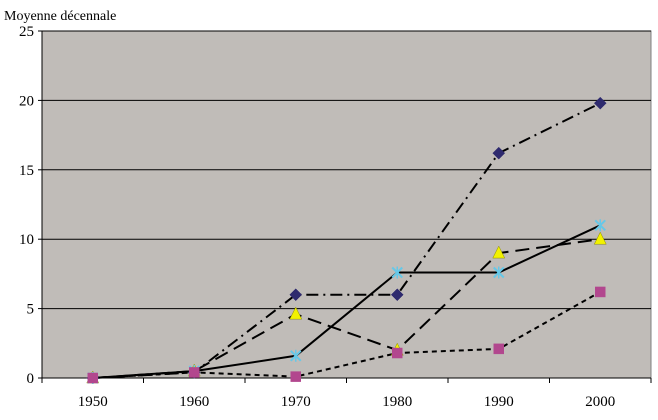 The width and height of the screenshot is (658, 420). What do you see at coordinates (31, 379) in the screenshot?
I see `y-tick-label: 0` at bounding box center [31, 379].